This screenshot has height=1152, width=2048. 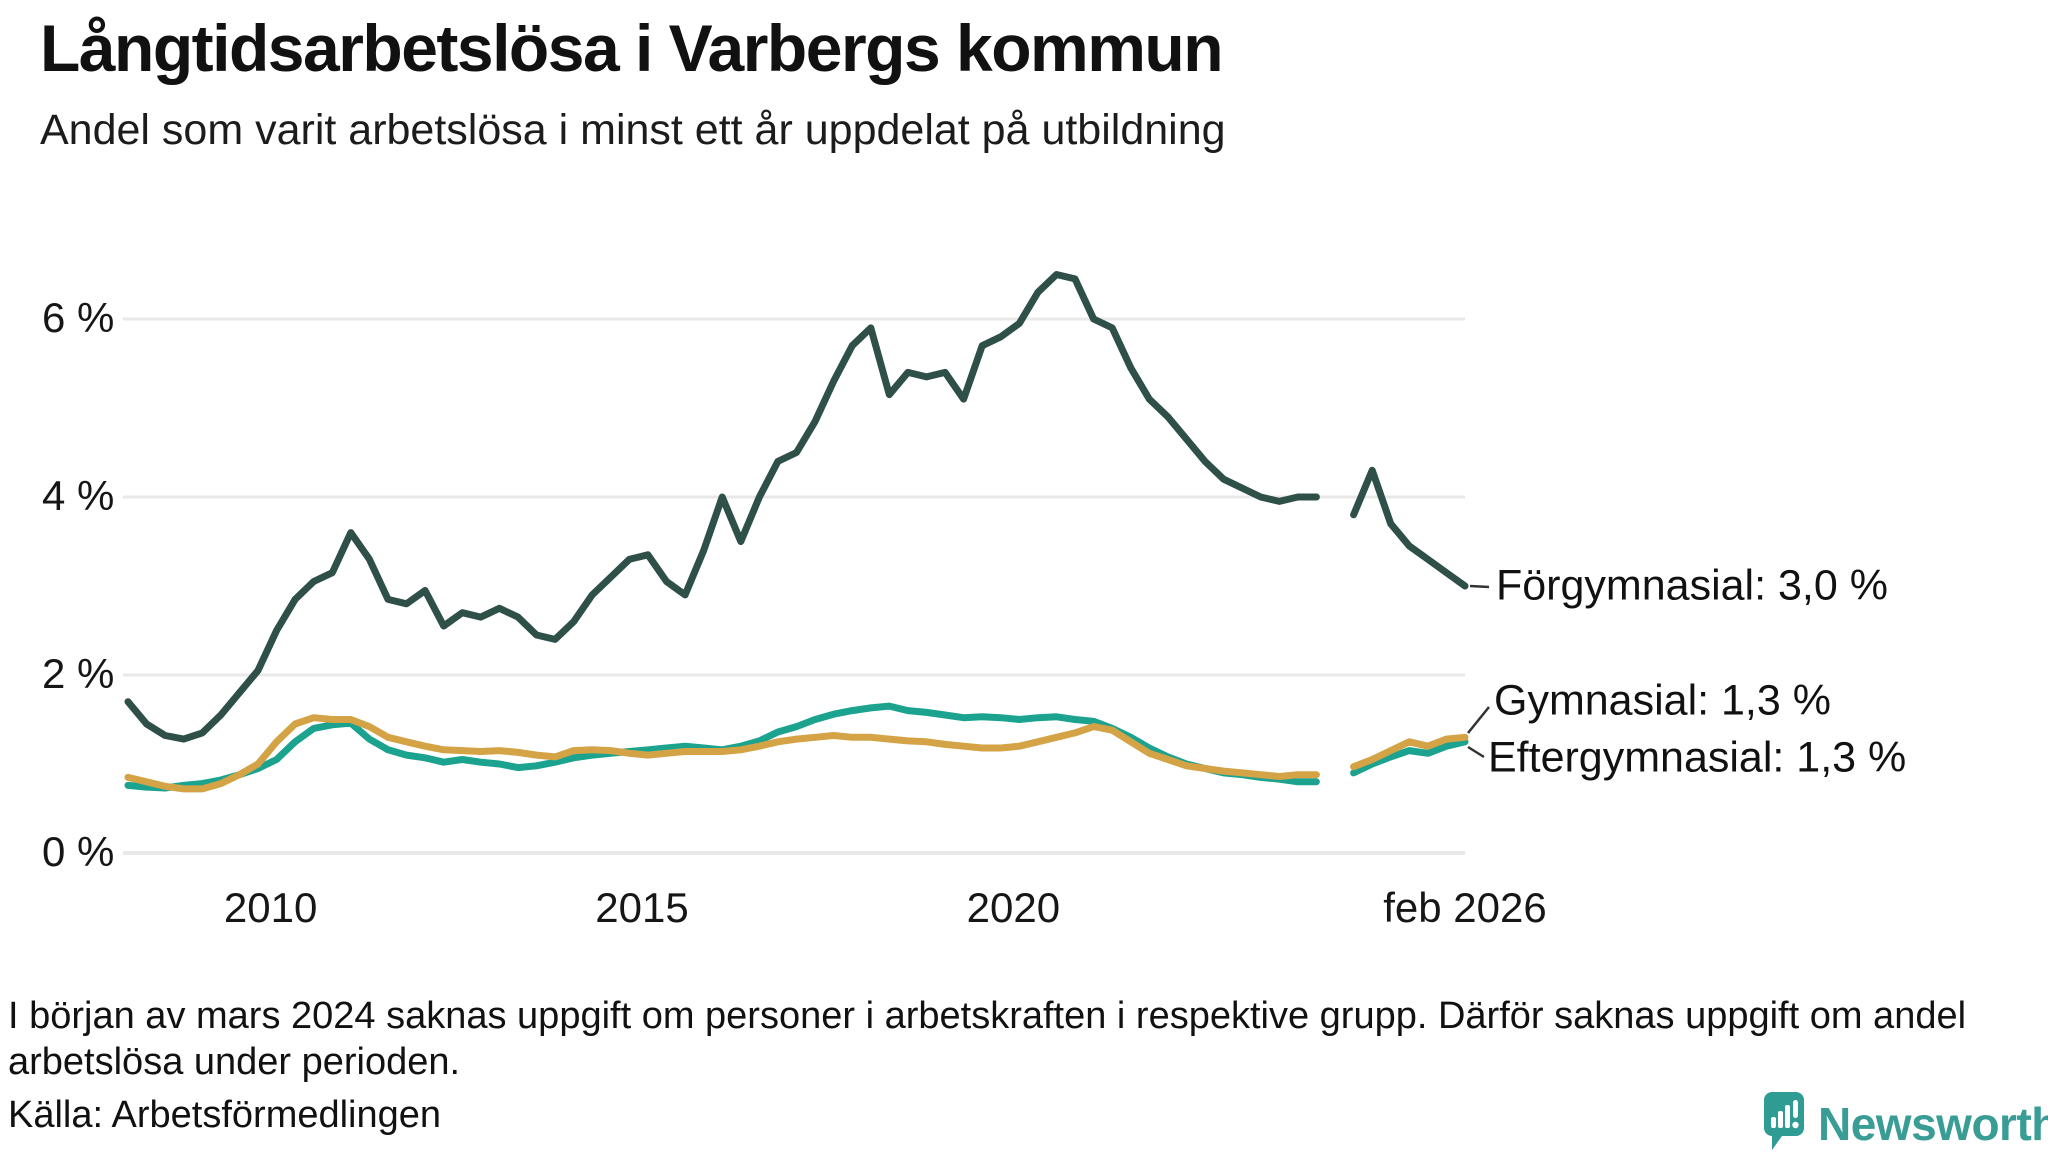 What do you see at coordinates (796, 753) in the screenshot?
I see `line-gymnasial` at bounding box center [796, 753].